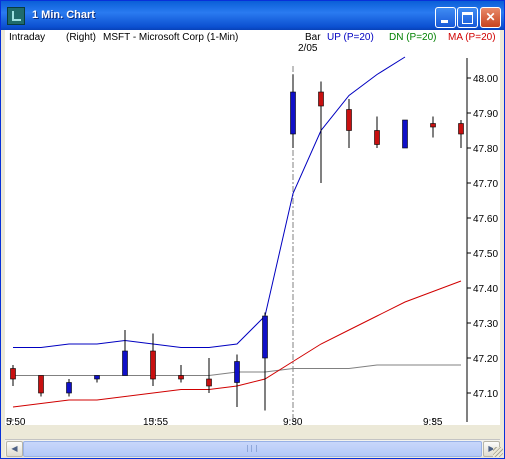 This screenshot has width=505, height=459. Describe the element at coordinates (485, 324) in the screenshot. I see `y-tick-label: 47.30` at that location.